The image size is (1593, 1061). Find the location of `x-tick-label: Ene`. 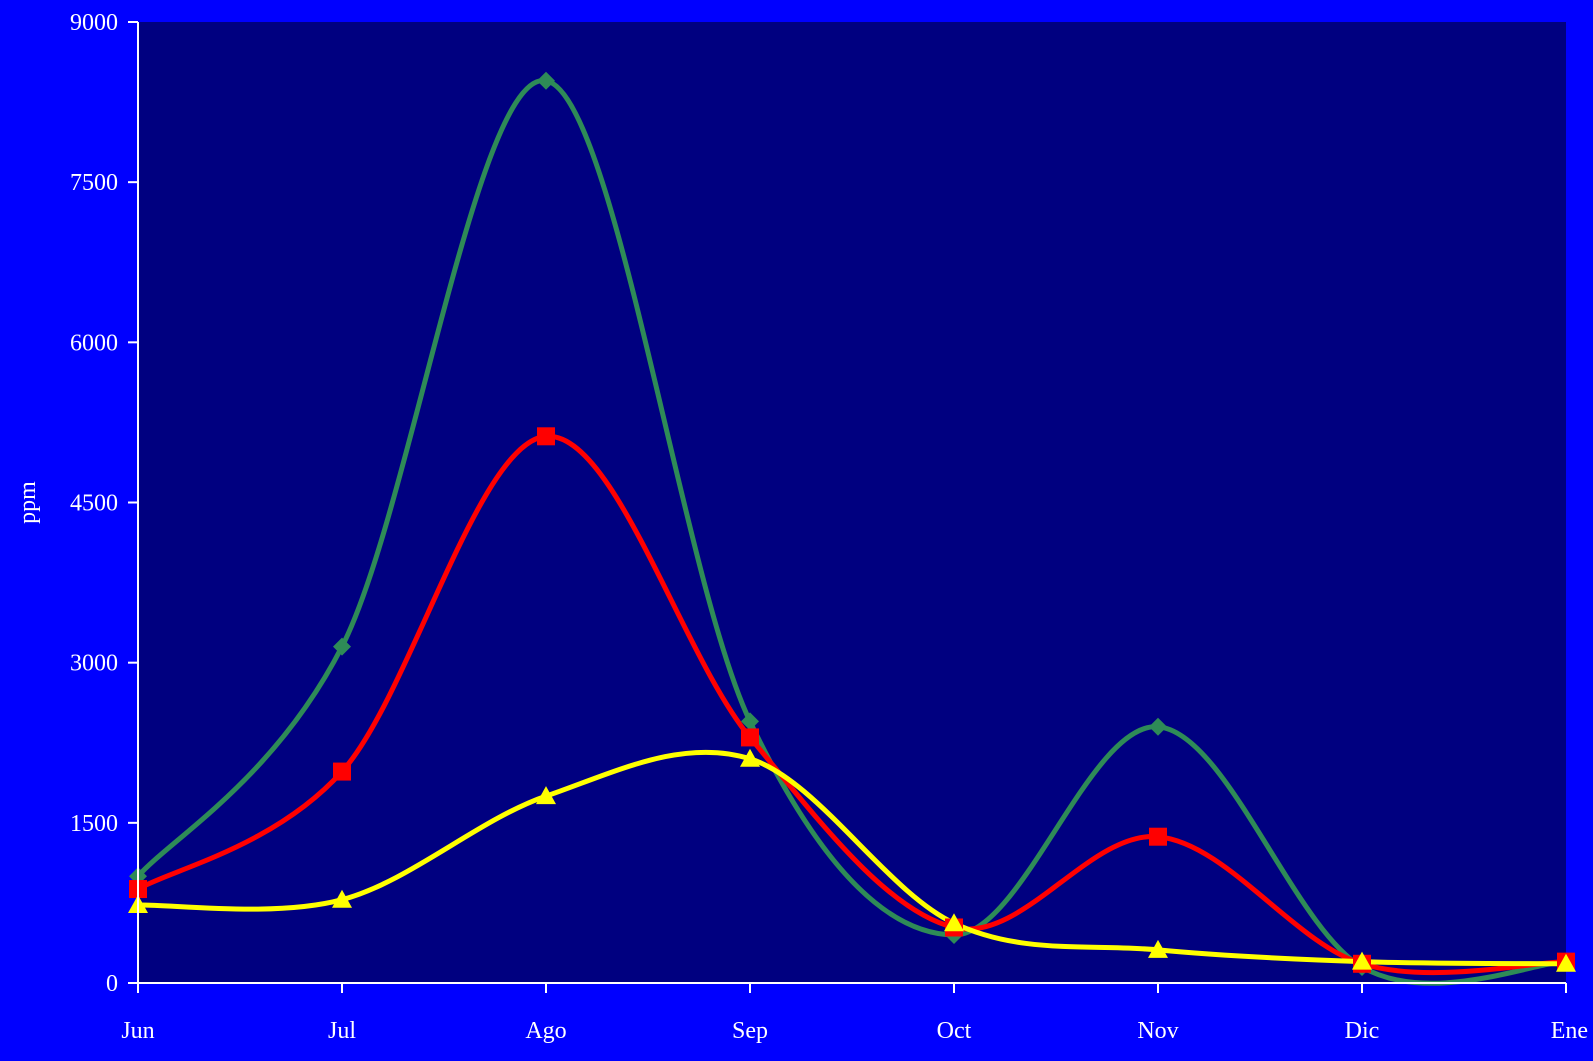

x-tick-label: Ene is located at coordinates (1569, 1031).